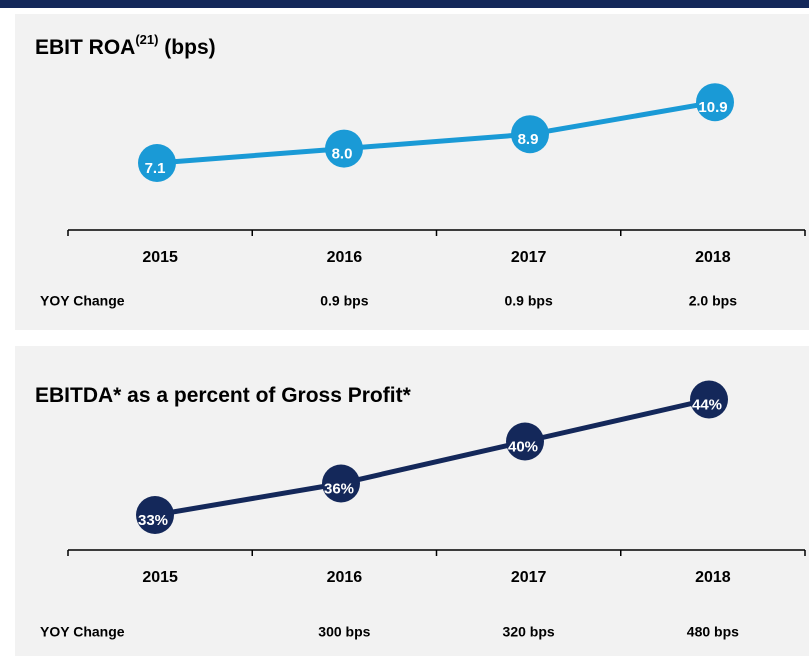  Describe the element at coordinates (342, 154) in the screenshot. I see `value-label: 8.0` at that location.